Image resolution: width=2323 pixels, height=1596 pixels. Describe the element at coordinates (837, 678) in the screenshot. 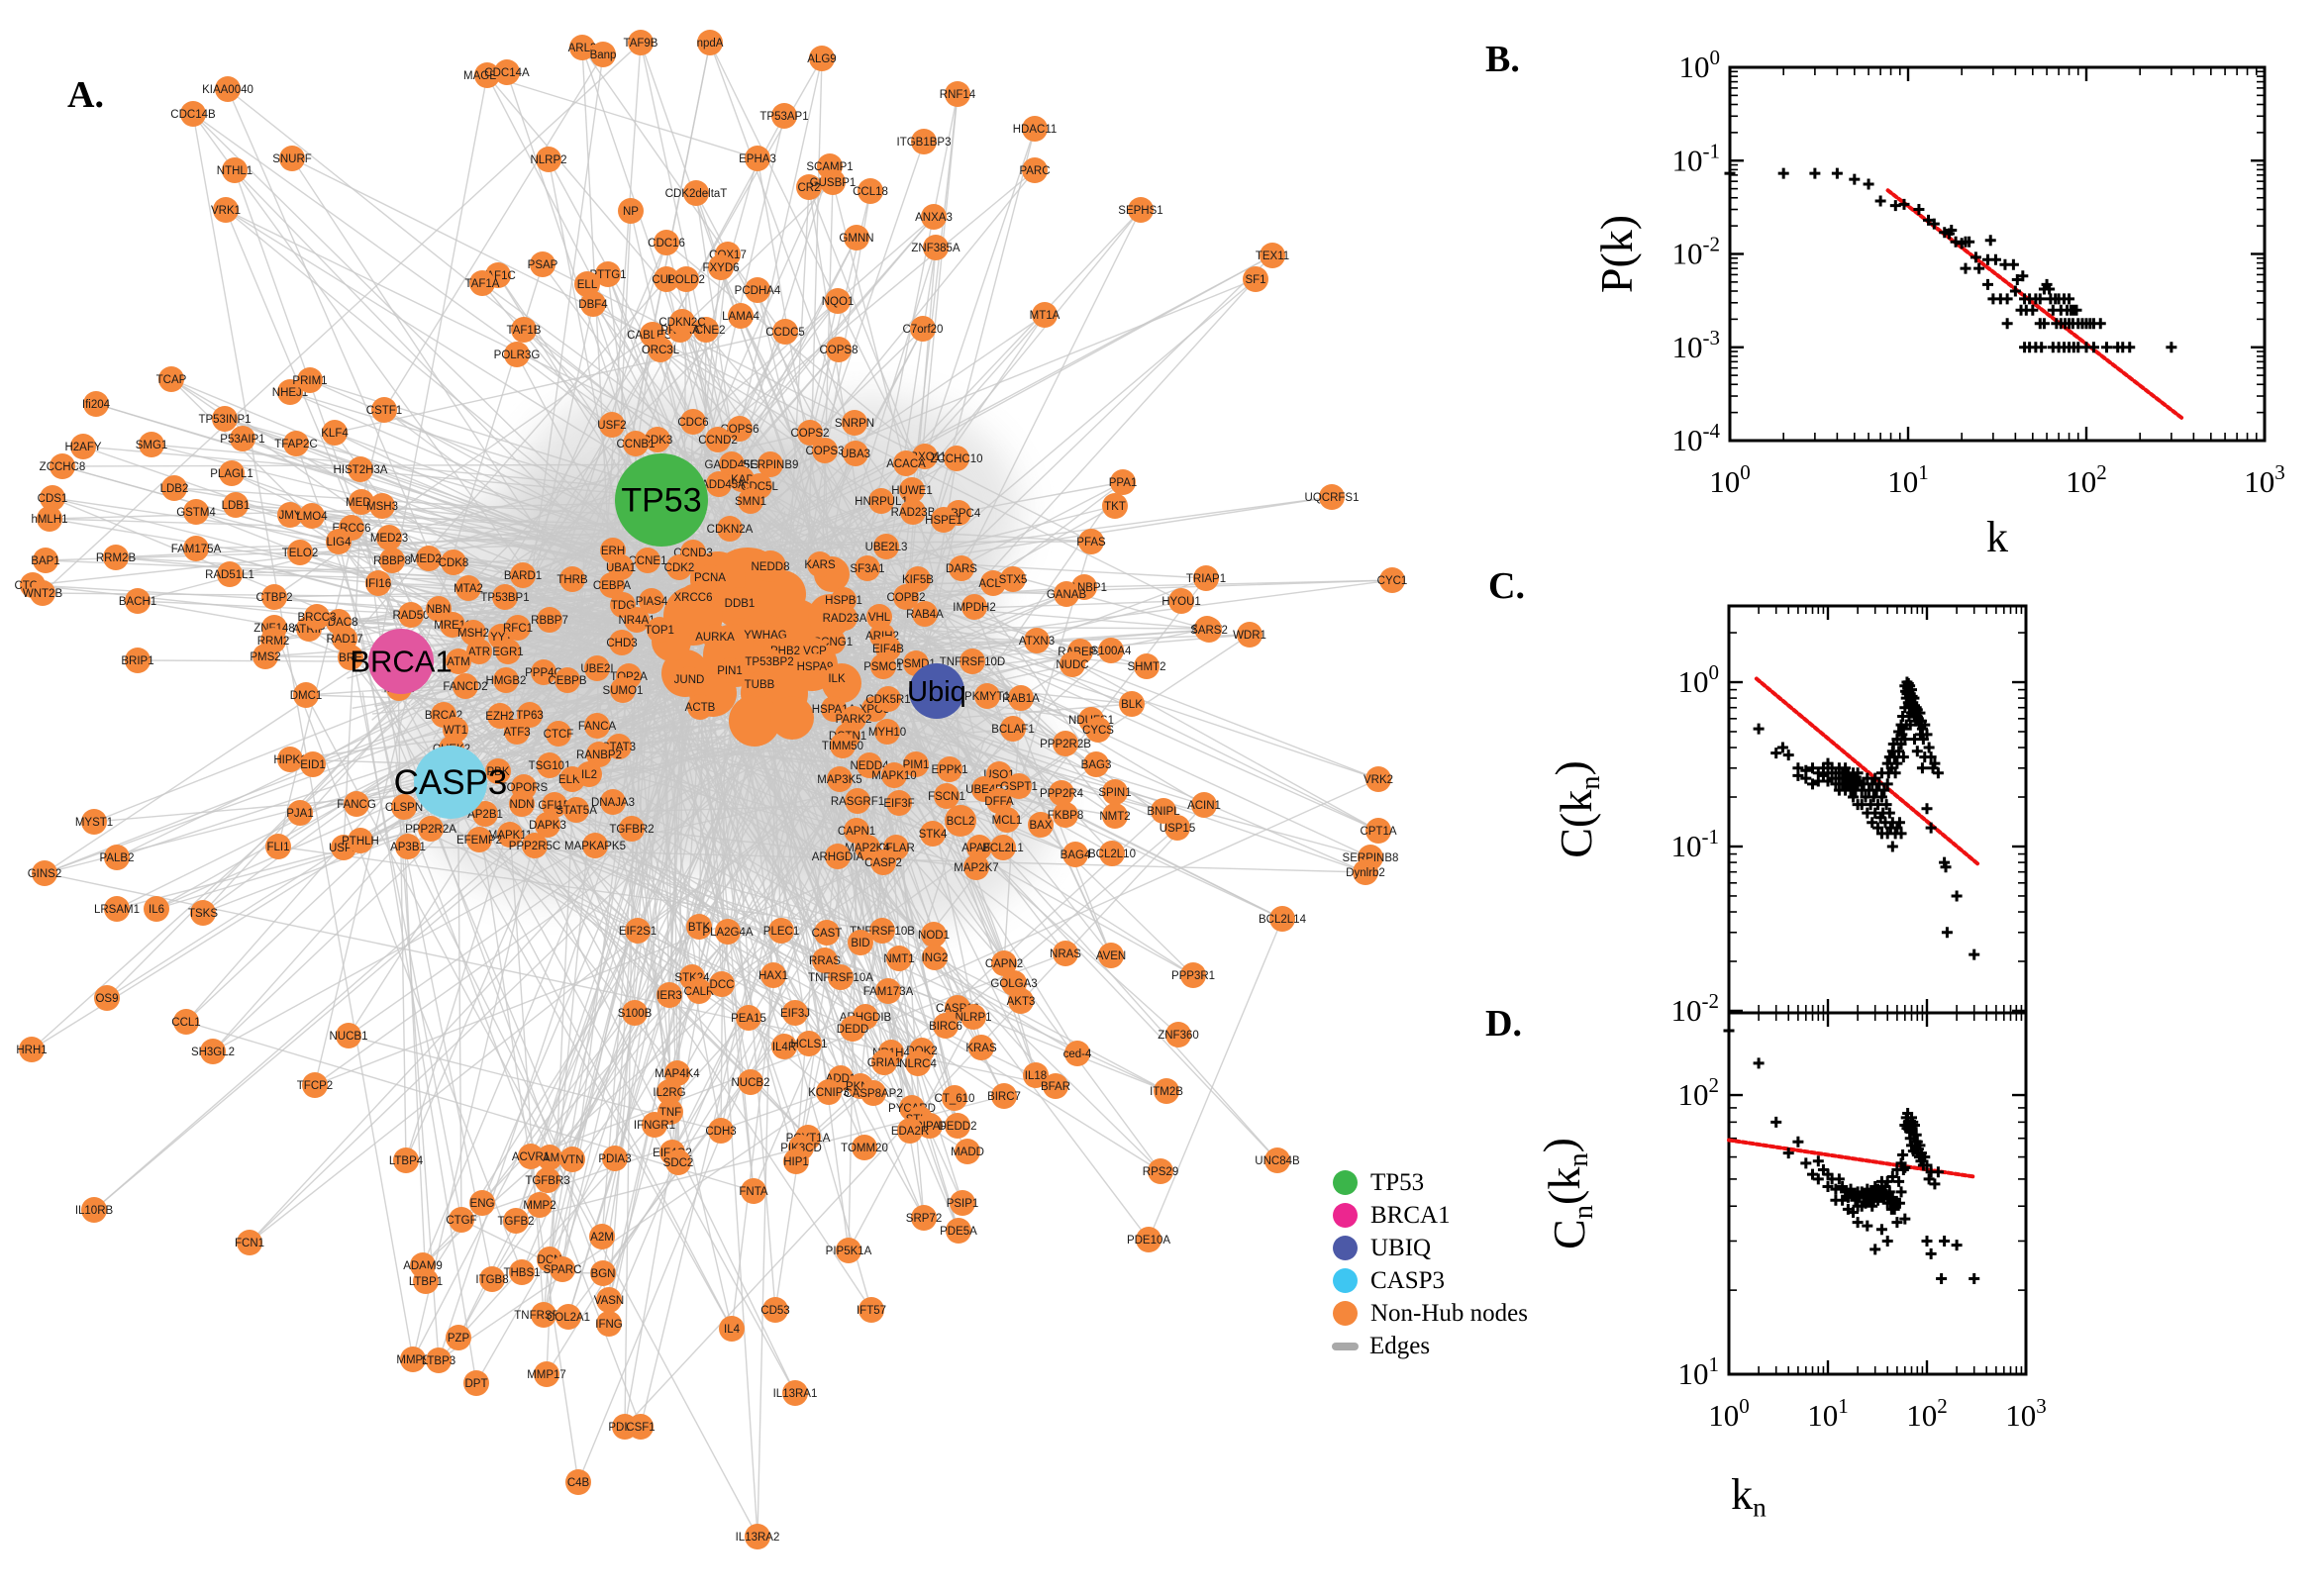

I see `network-node: ILK` at that location.